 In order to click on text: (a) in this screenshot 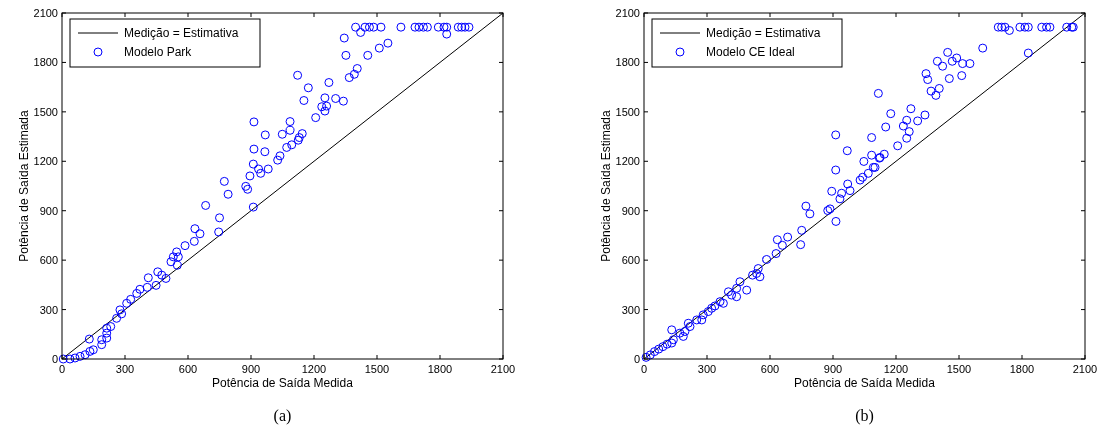, I will do `click(282, 416)`.